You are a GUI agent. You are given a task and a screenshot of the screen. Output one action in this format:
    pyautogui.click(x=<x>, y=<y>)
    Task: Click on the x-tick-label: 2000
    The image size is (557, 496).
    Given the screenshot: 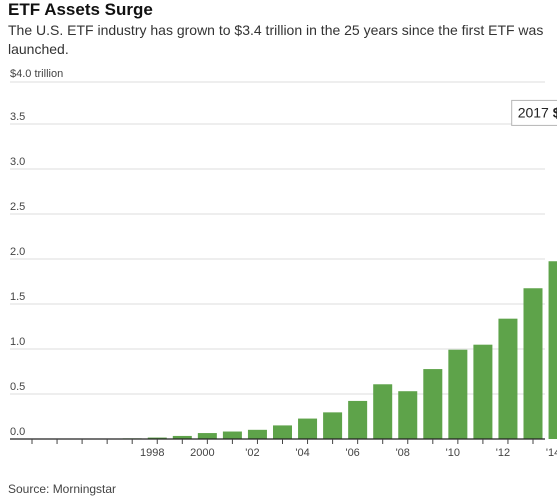 What is the action you would take?
    pyautogui.click(x=202, y=453)
    